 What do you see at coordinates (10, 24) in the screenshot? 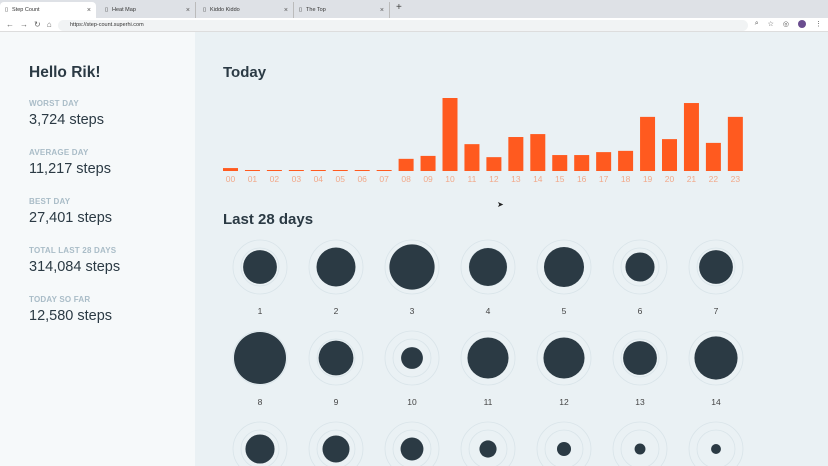
I see `back-icon: ←` at bounding box center [10, 24].